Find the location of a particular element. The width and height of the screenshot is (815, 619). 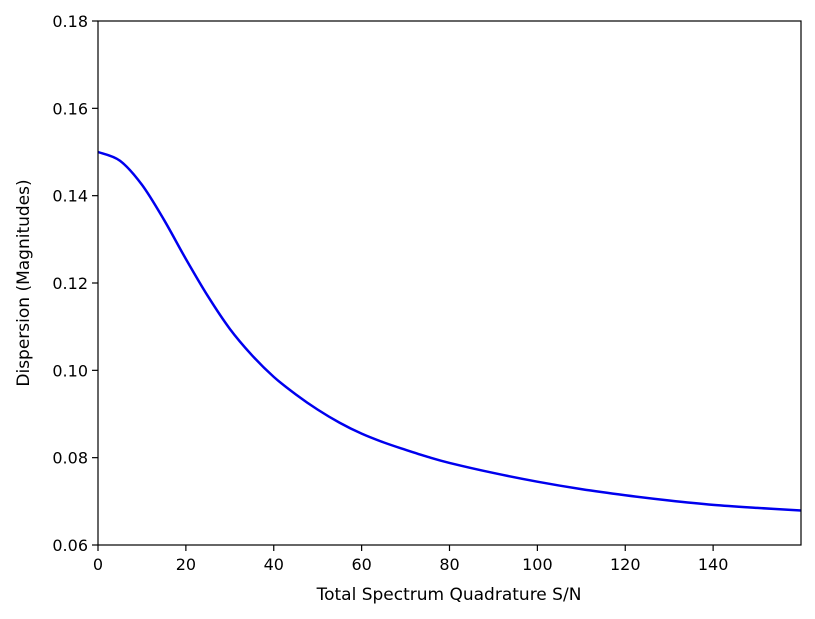

x-tick-label: 100 is located at coordinates (537, 564).